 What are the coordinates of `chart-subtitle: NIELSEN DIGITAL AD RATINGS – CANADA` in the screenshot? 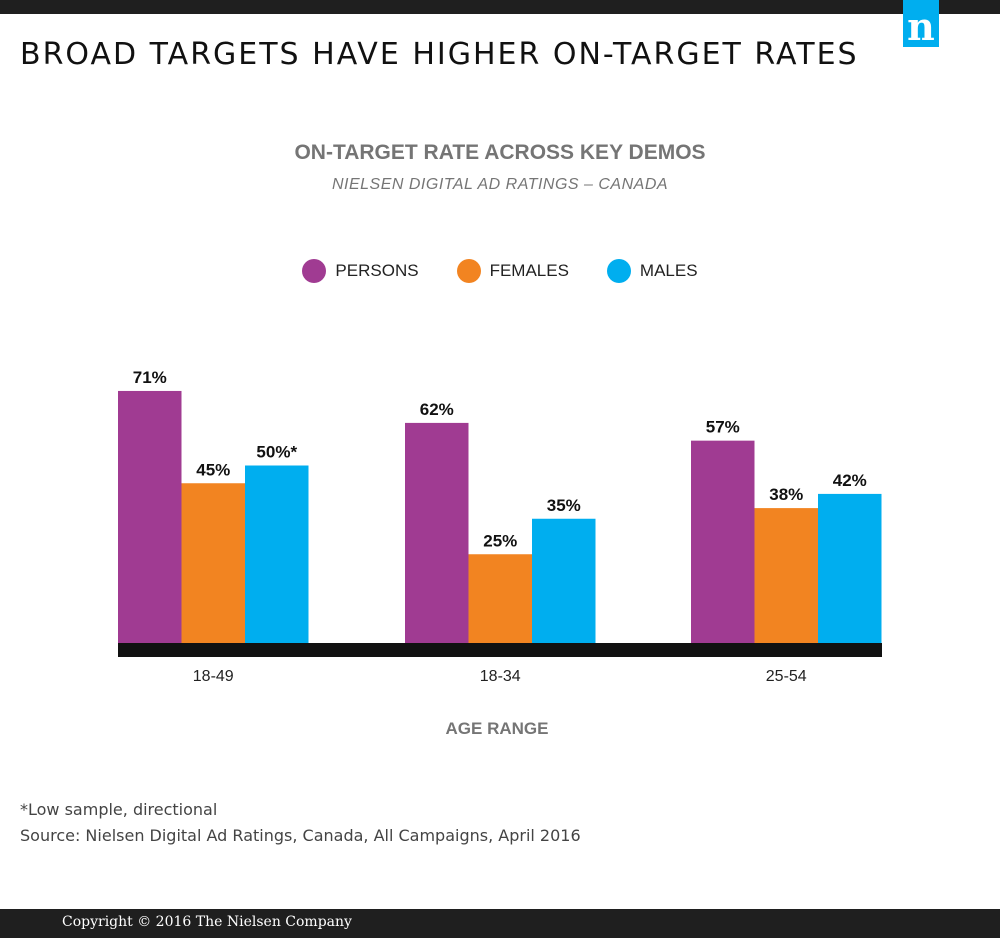 It's located at (500, 184).